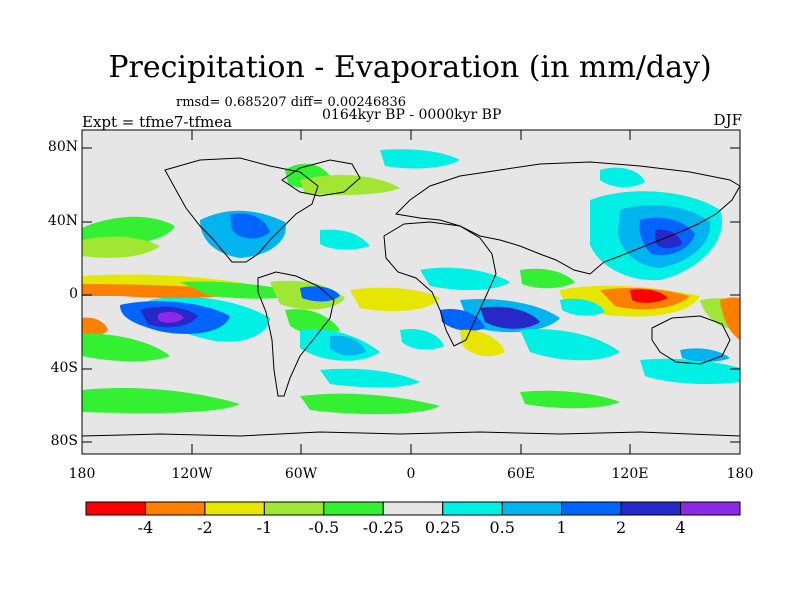 The height and width of the screenshot is (600, 800). I want to click on colorbar, so click(413, 508).